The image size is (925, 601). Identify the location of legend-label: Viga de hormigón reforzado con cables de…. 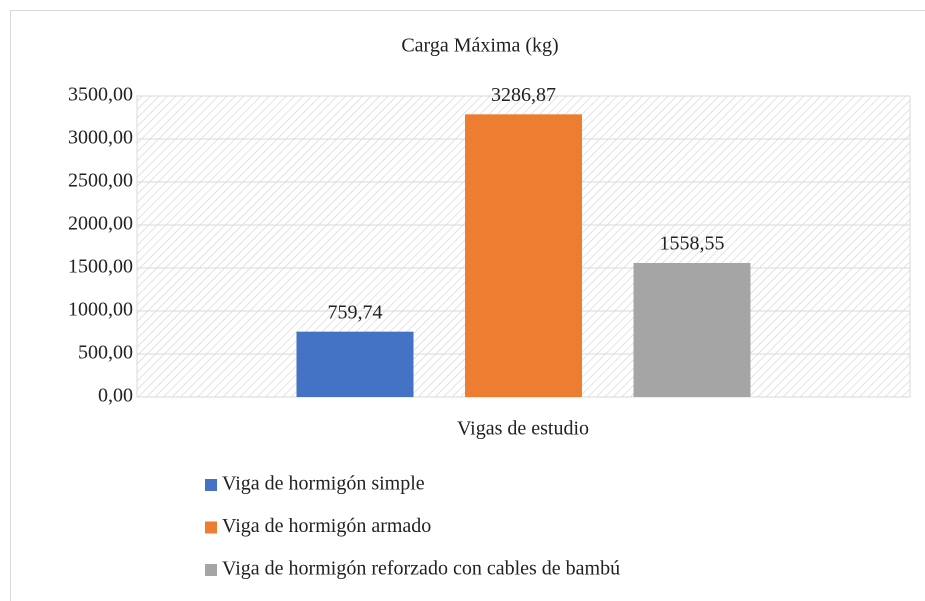
(421, 569).